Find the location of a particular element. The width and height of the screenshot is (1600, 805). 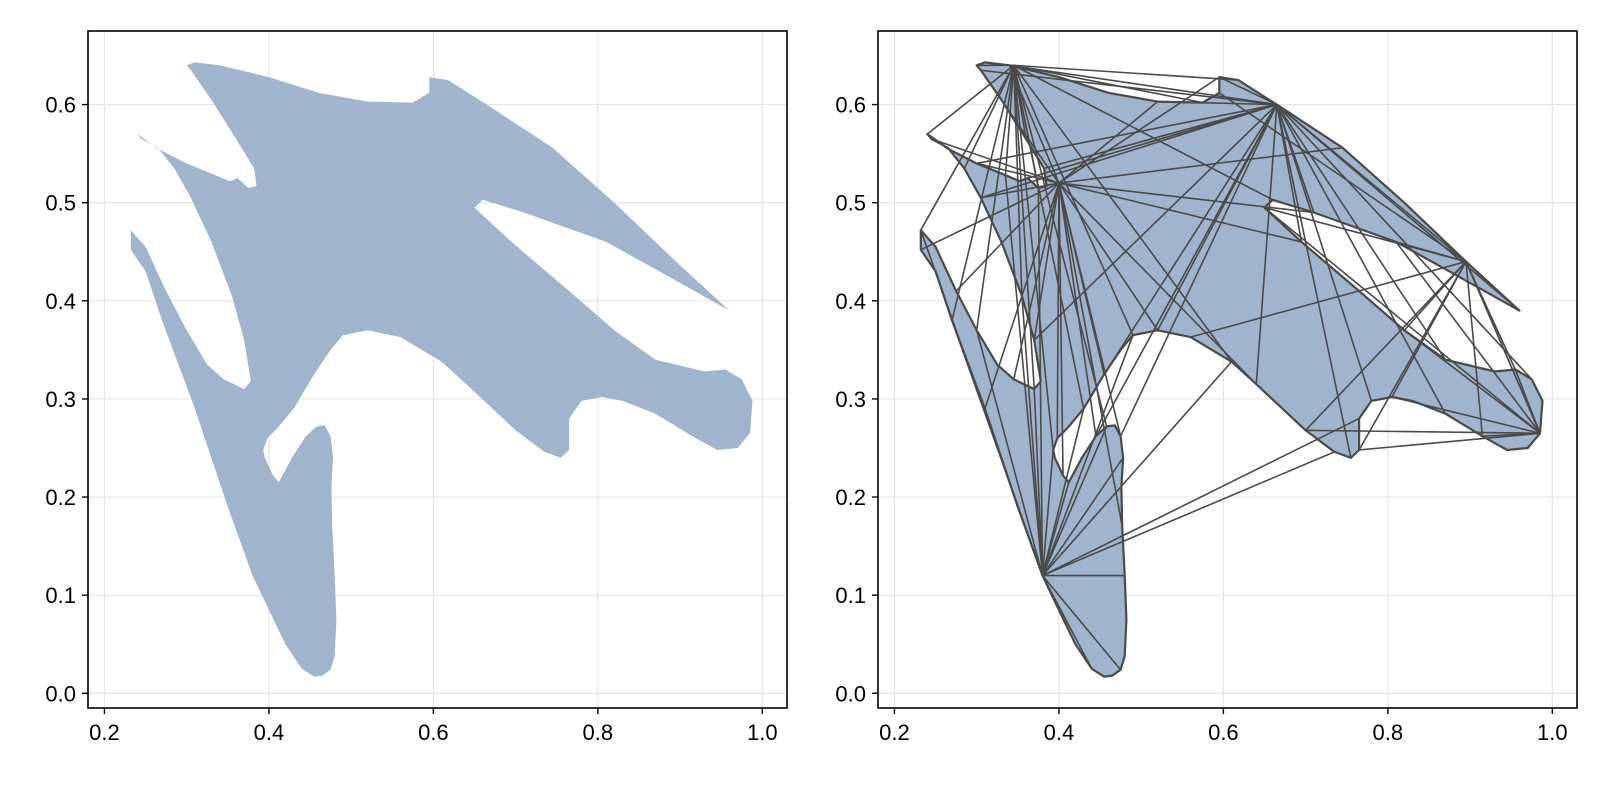

y-tick-label: 0.2 is located at coordinates (850, 497).